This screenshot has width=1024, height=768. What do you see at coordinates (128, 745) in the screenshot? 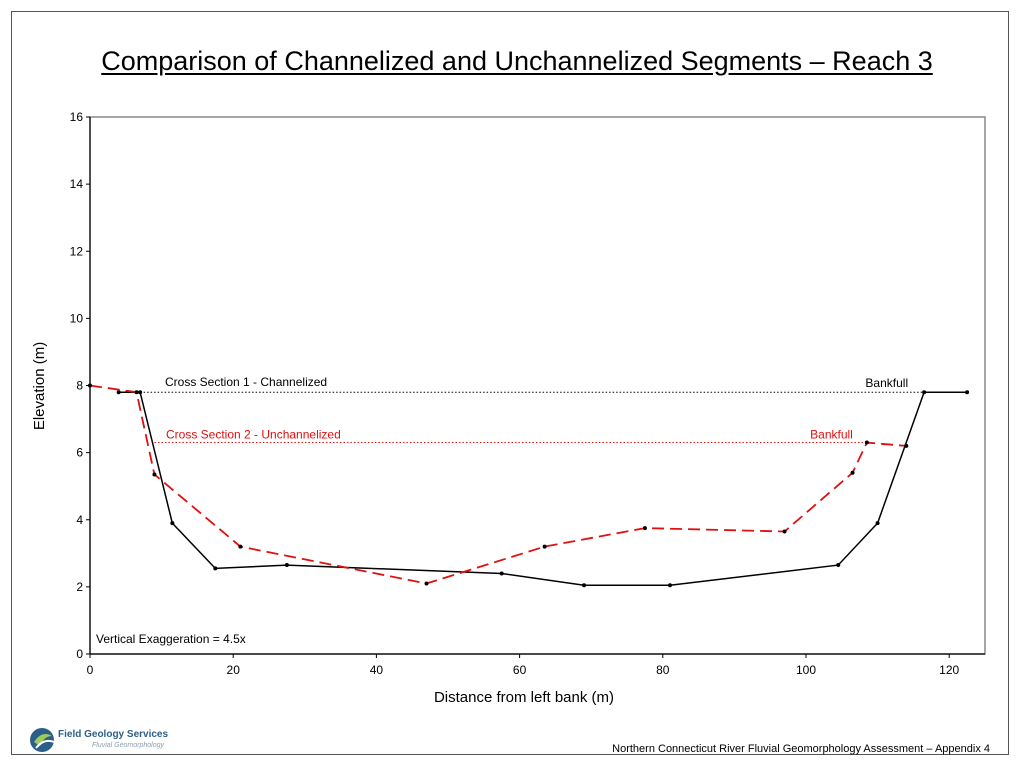
I see `logo-subtext: Fluvial Geomorphology` at bounding box center [128, 745].